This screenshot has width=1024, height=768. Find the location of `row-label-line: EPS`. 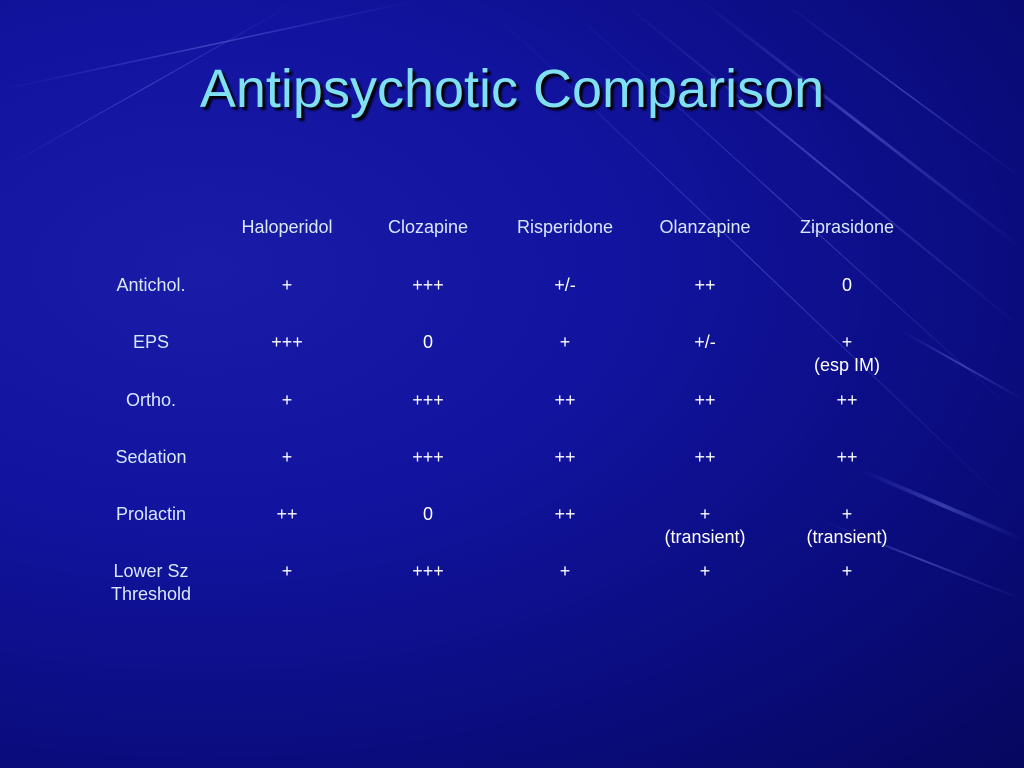

row-label-line: EPS is located at coordinates (151, 342).